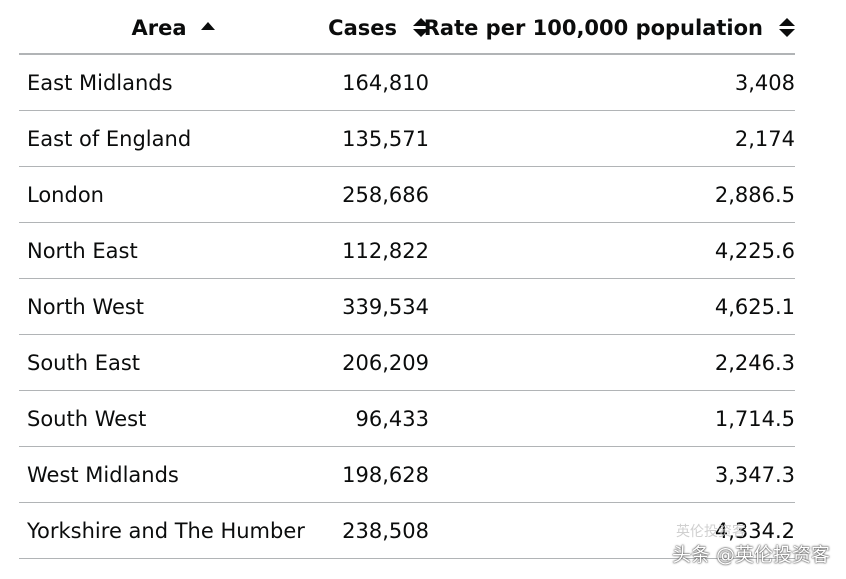  Describe the element at coordinates (612, 138) in the screenshot. I see `cell-rate: 2,174` at that location.